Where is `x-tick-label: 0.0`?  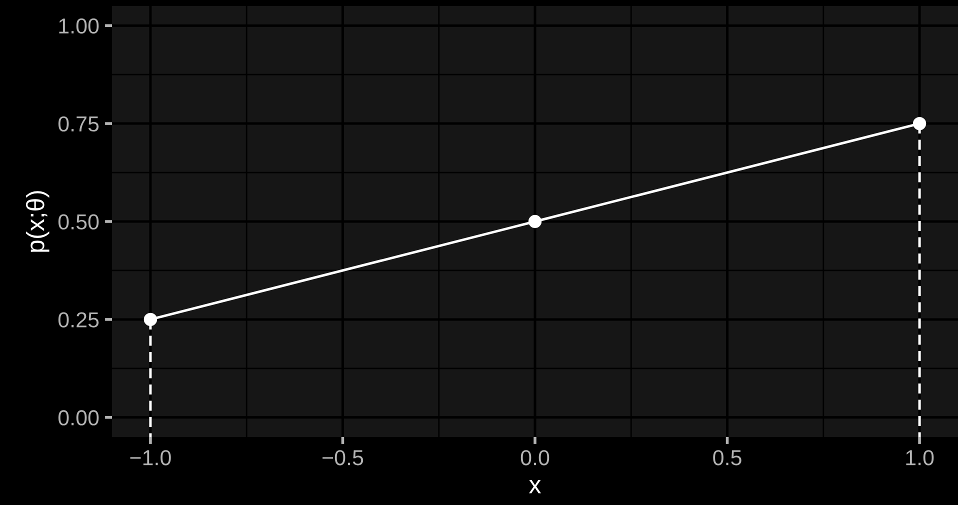
x-tick-label: 0.0 is located at coordinates (535, 458).